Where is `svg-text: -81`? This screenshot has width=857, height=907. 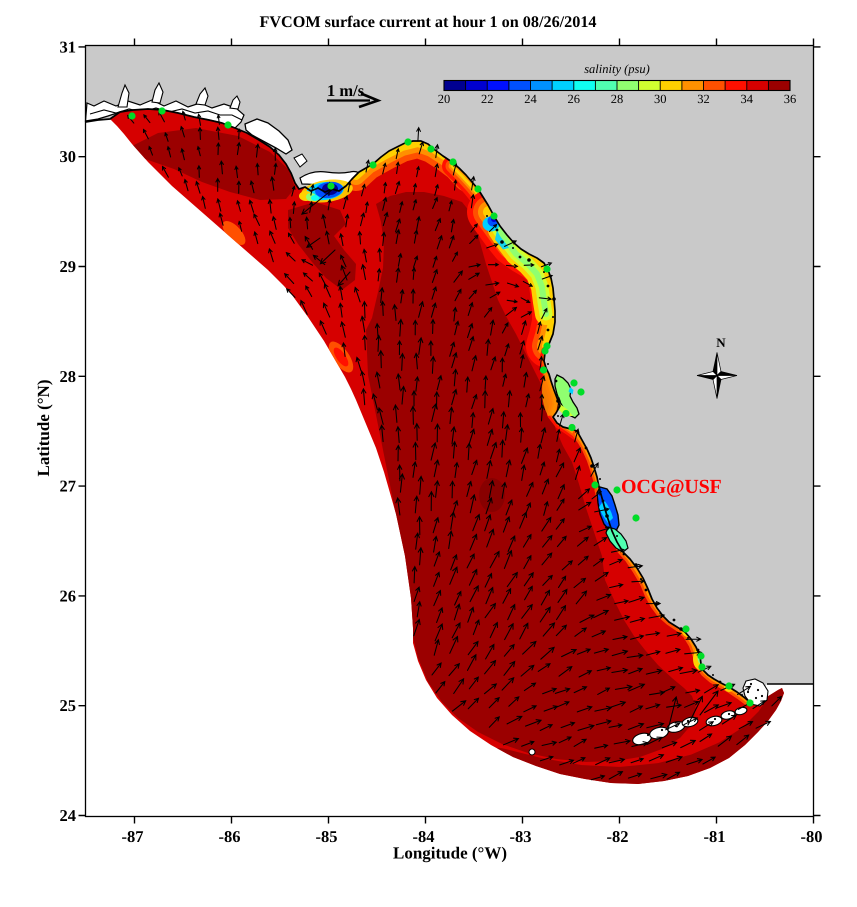
svg-text: -81 is located at coordinates (715, 836).